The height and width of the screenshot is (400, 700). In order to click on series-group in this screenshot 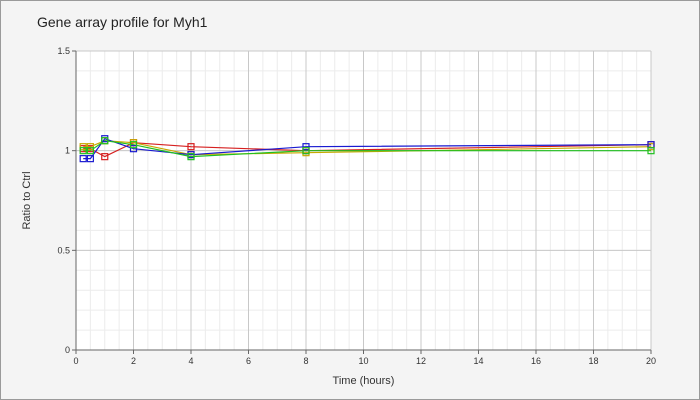, I will do `click(367, 149)`.